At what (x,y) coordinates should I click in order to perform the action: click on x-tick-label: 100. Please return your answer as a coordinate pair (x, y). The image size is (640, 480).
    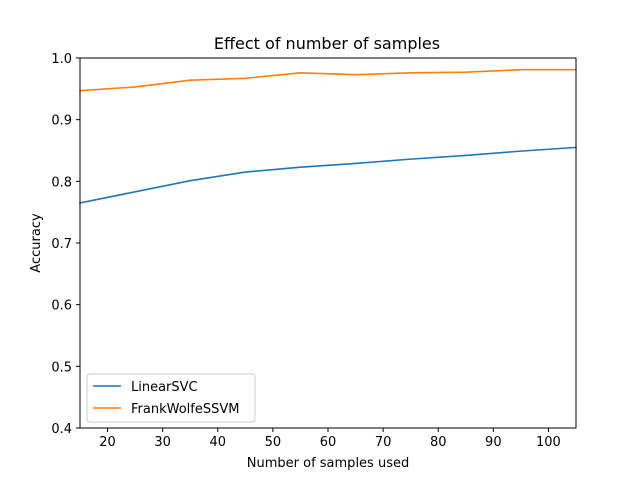
    Looking at the image, I should click on (548, 442).